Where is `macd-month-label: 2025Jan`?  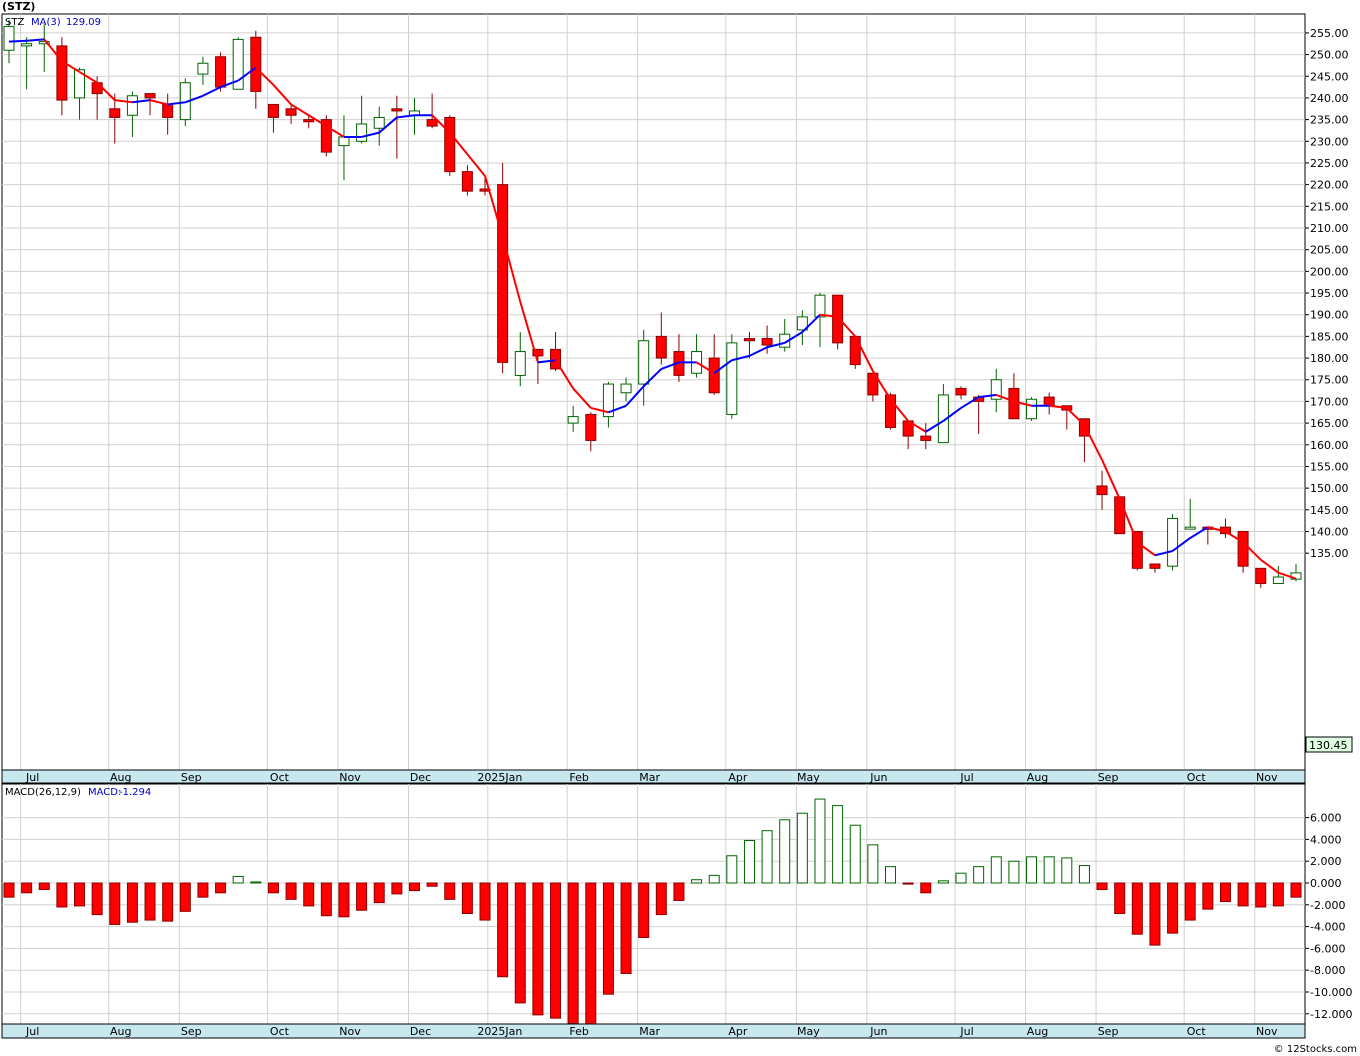
macd-month-label: 2025Jan is located at coordinates (499, 1031).